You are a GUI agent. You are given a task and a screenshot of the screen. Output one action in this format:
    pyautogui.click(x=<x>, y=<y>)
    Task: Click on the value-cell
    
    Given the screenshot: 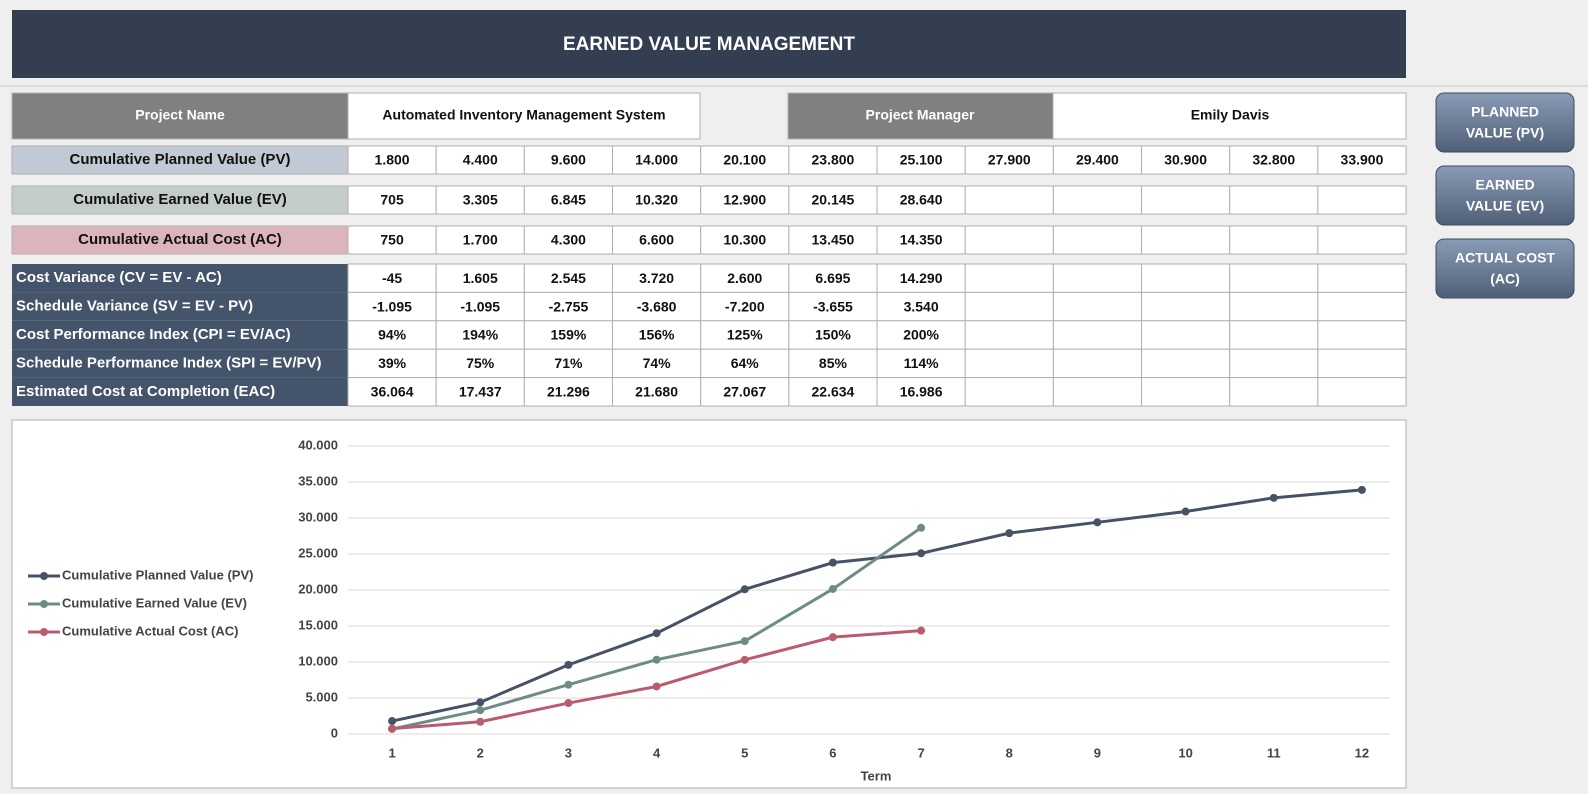 What is the action you would take?
    pyautogui.click(x=524, y=116)
    